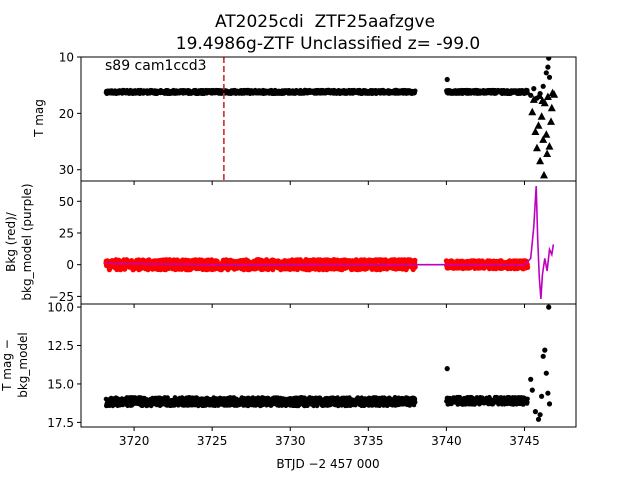 This screenshot has width=640, height=480. Describe the element at coordinates (415, 91) in the screenshot. I see `top-series-0-segment-0-point` at that location.